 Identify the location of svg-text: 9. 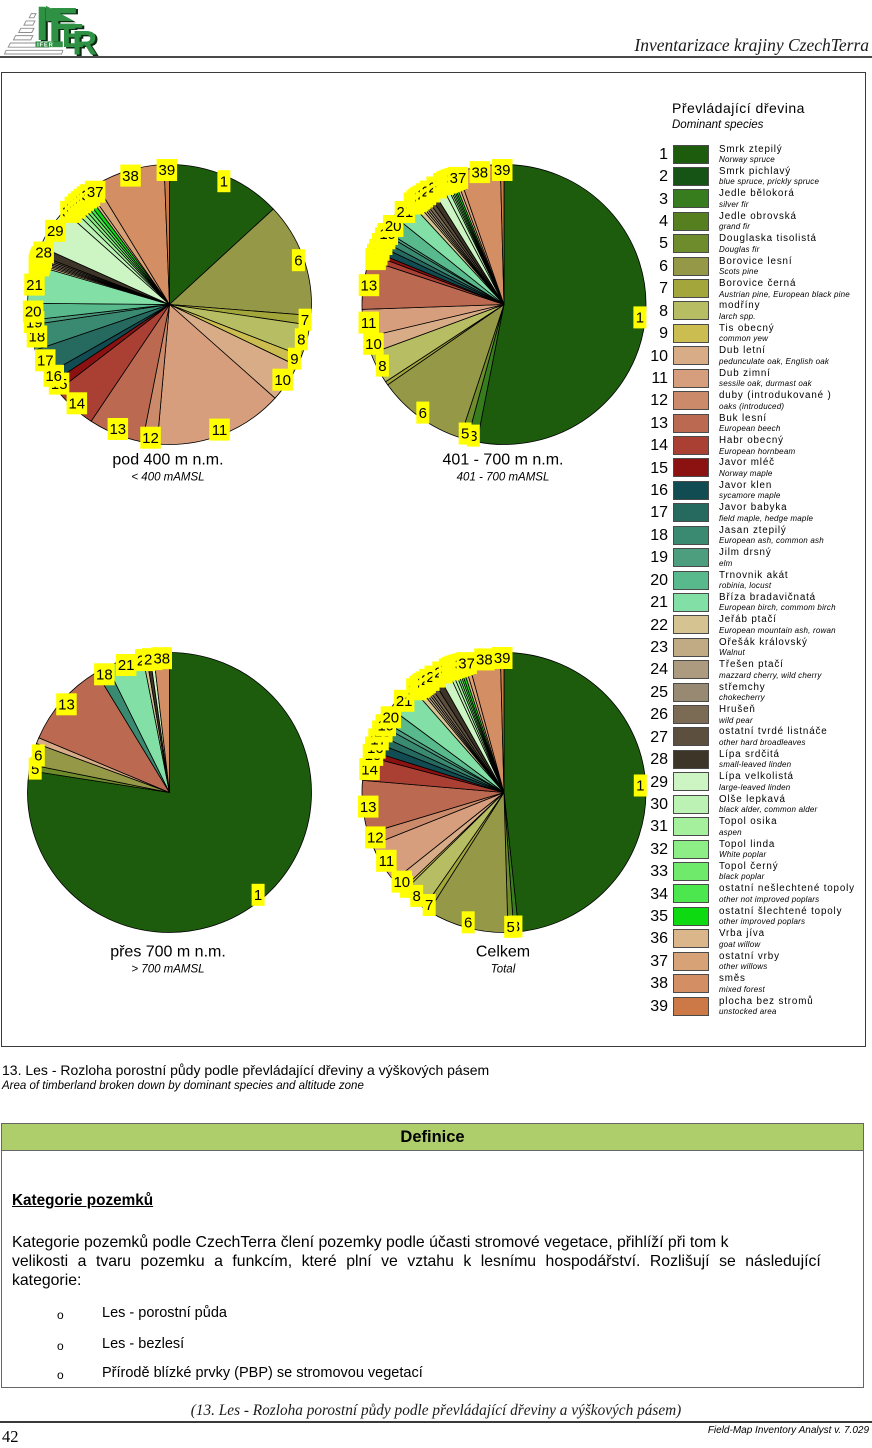
(294, 359).